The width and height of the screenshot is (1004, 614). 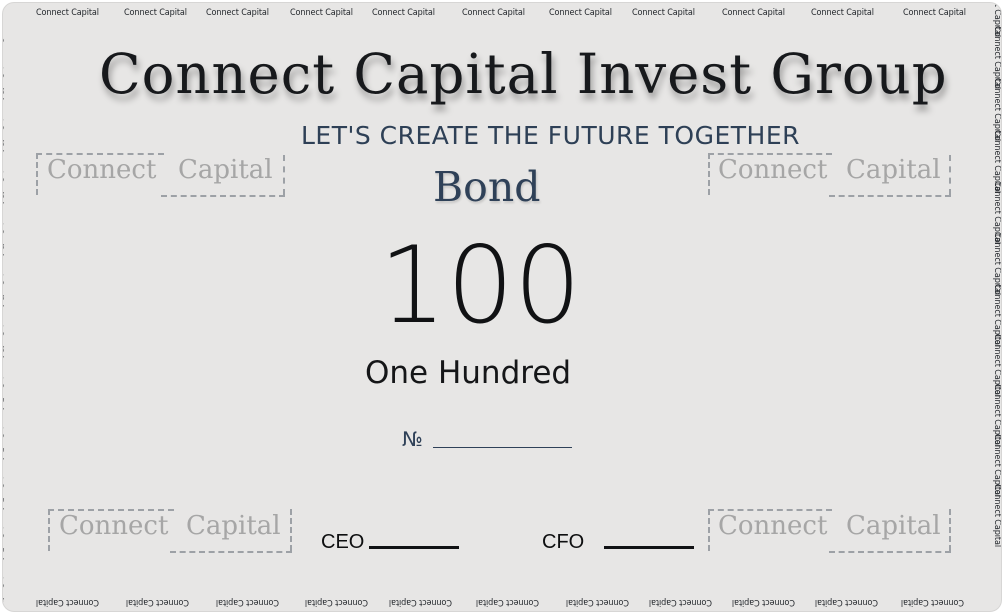 What do you see at coordinates (831, 533) in the screenshot?
I see `corner-watermark-bottom-right: Connect Capital` at bounding box center [831, 533].